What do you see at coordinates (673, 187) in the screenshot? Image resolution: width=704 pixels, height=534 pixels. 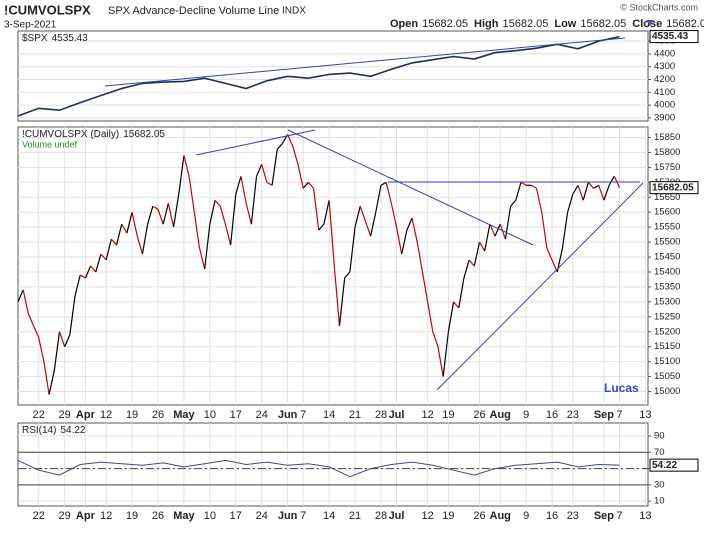 I see `value-badge-text: 15682.05` at bounding box center [673, 187].